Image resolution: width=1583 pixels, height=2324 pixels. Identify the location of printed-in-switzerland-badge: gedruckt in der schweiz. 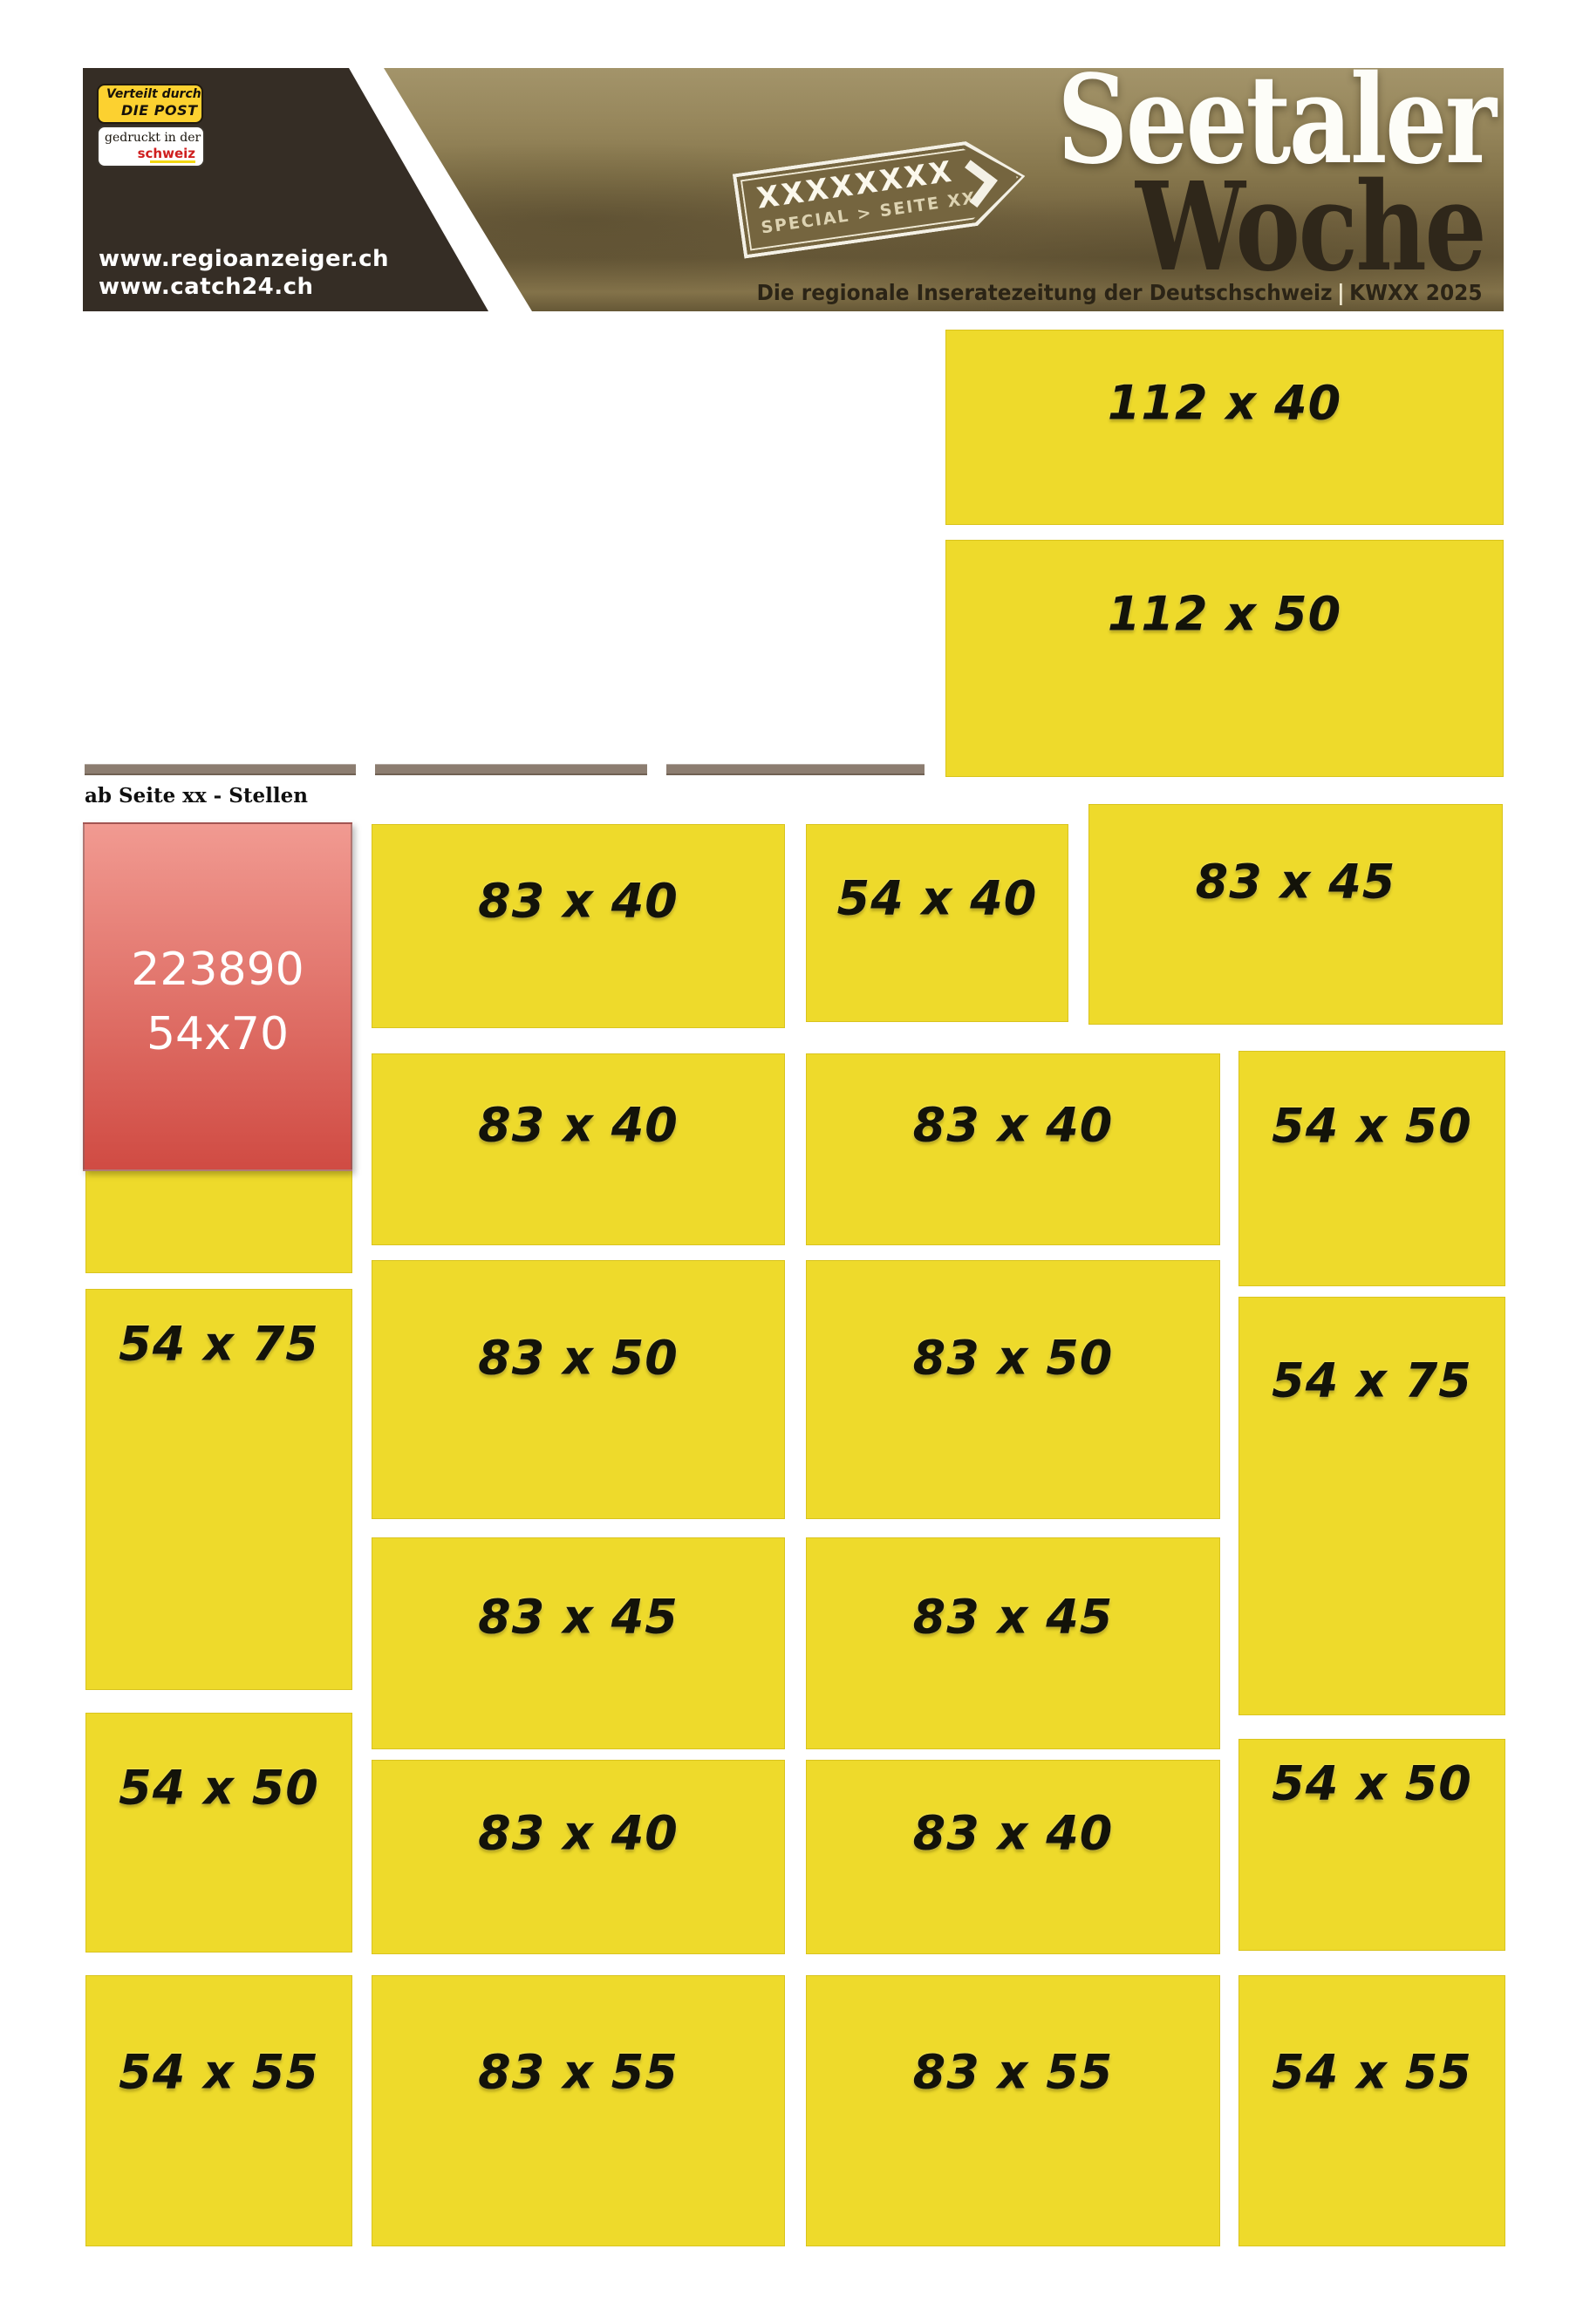
(151, 146).